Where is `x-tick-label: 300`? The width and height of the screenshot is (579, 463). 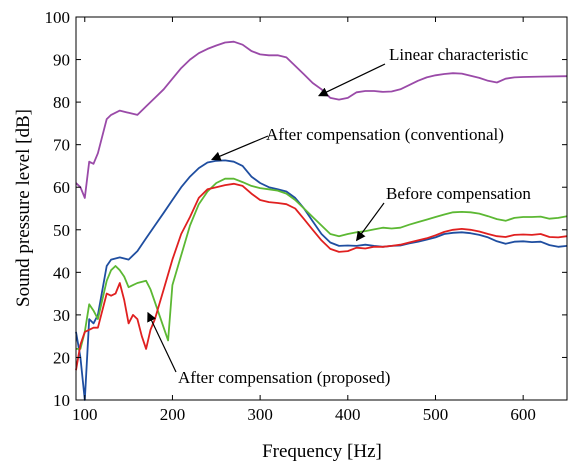
x-tick-label: 300 is located at coordinates (260, 414).